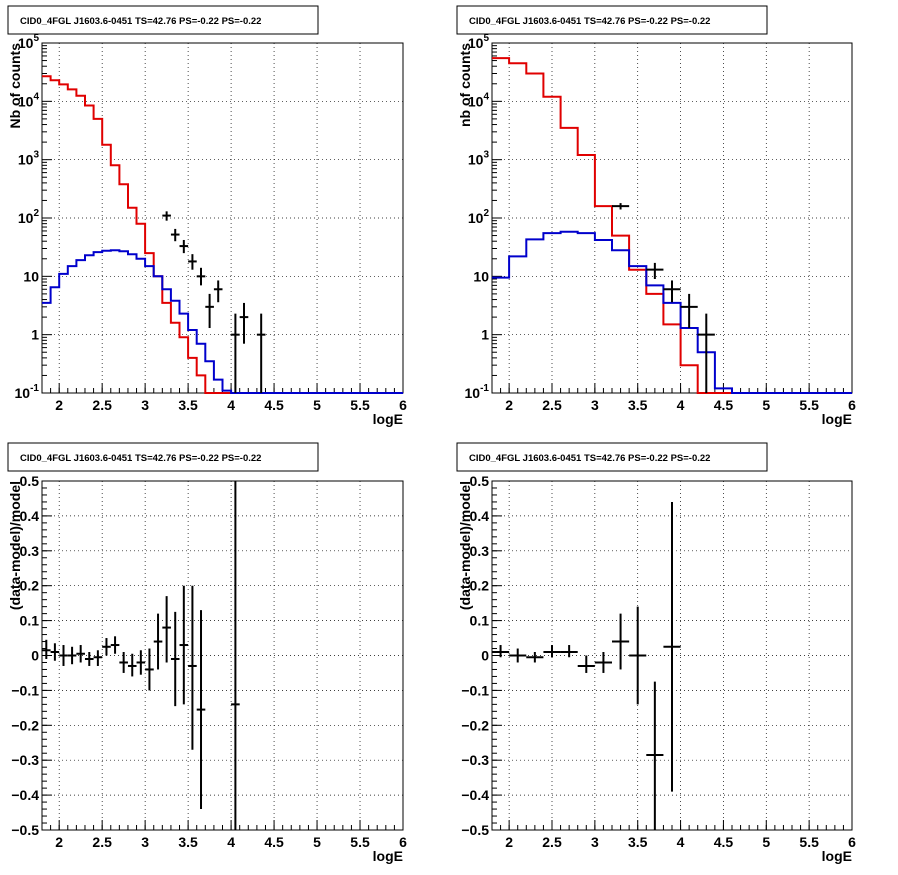 The width and height of the screenshot is (898, 875). Describe the element at coordinates (188, 405) in the screenshot. I see `x-tick-label: 3.5` at that location.